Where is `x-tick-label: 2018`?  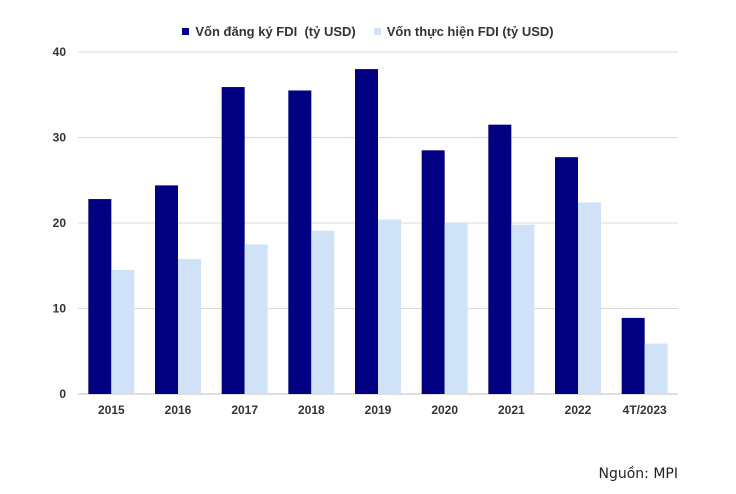 x-tick-label: 2018 is located at coordinates (311, 410).